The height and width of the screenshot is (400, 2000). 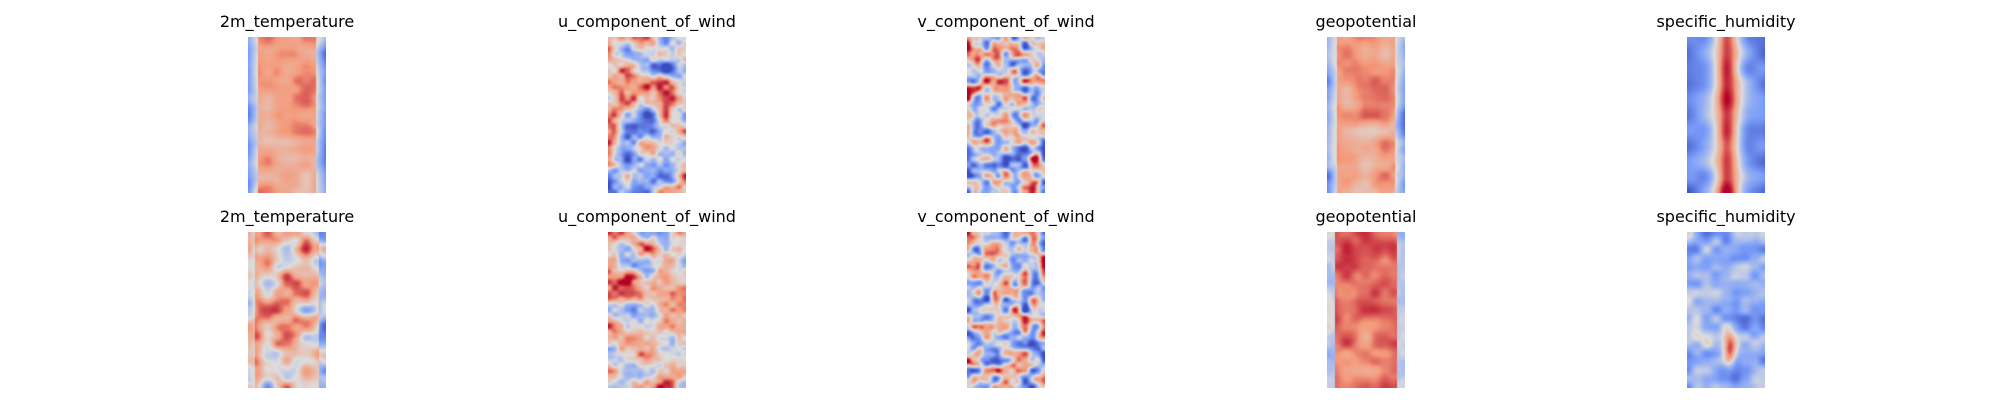 I want to click on panel-u-component-row1: u_component_of_wind, so click(x=647, y=102).